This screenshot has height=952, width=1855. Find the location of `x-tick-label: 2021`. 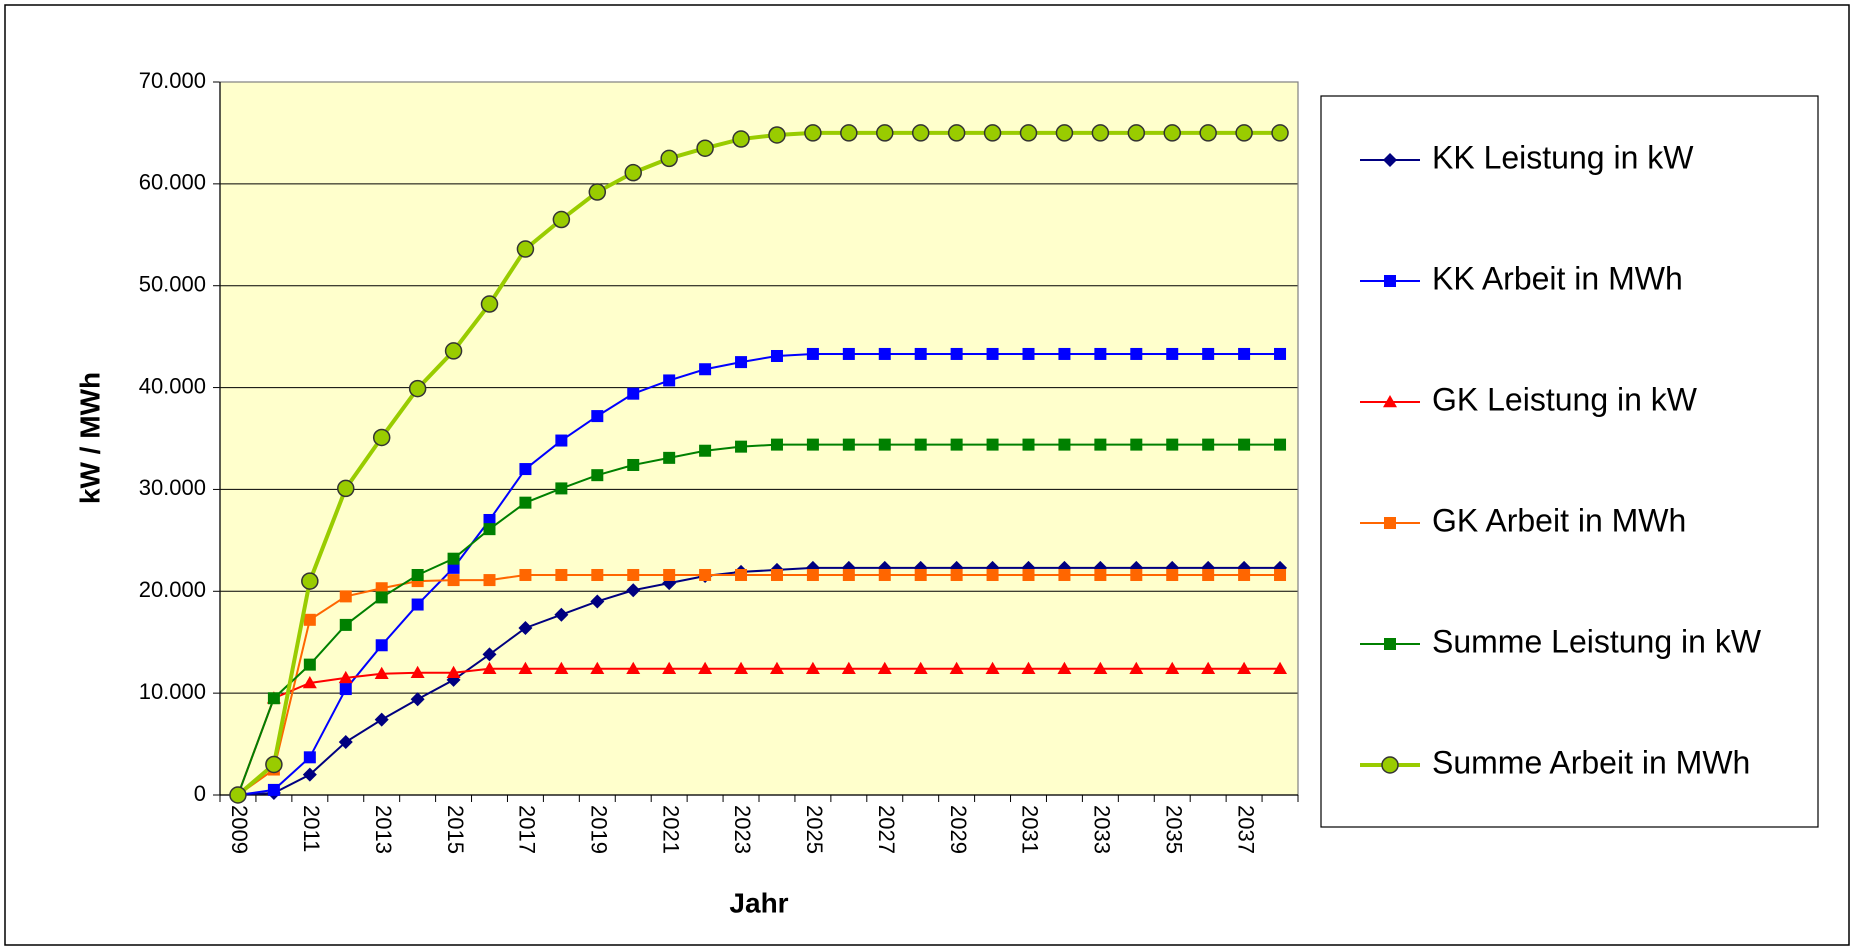

x-tick-label: 2021 is located at coordinates (670, 829).